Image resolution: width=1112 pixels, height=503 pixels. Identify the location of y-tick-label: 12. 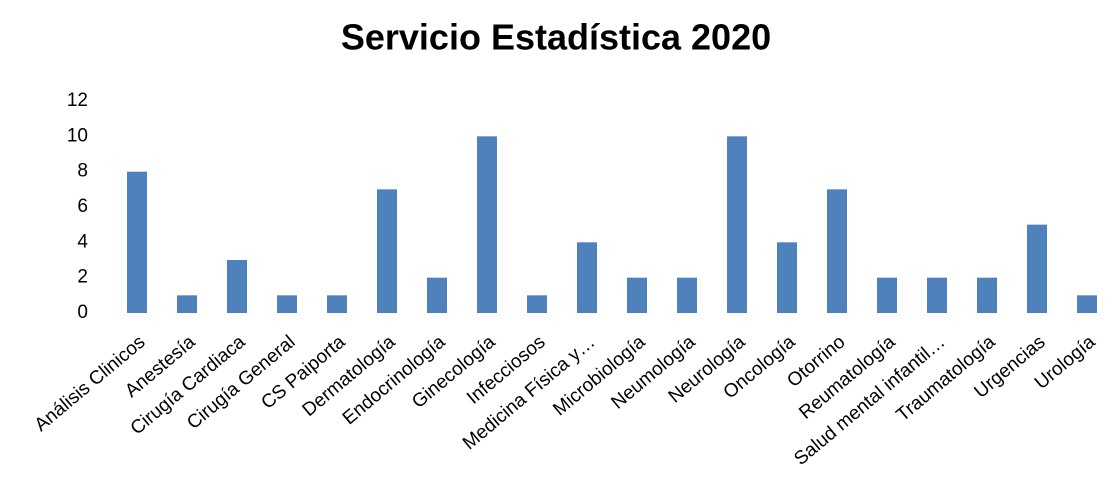
(77, 100).